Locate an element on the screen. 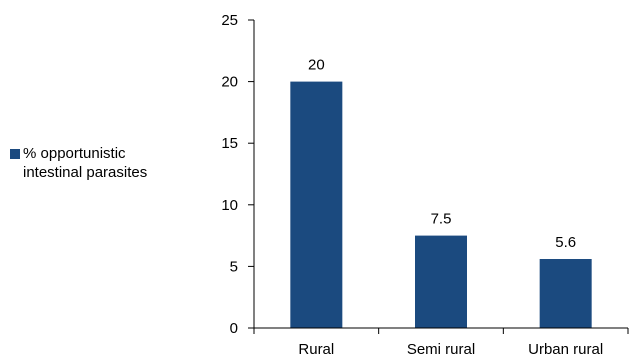  y-tick-label: 20 is located at coordinates (229, 82).